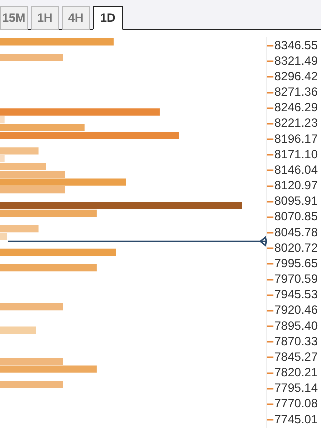 Image resolution: width=321 pixels, height=436 pixels. Describe the element at coordinates (296, 123) in the screenshot. I see `y-tick-label: 8221.23` at that location.